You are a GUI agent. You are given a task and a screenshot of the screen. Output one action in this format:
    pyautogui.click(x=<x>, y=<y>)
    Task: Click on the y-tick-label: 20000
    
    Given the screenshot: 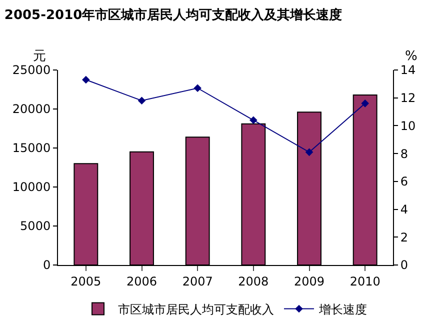 What is the action you would take?
    pyautogui.click(x=31, y=109)
    